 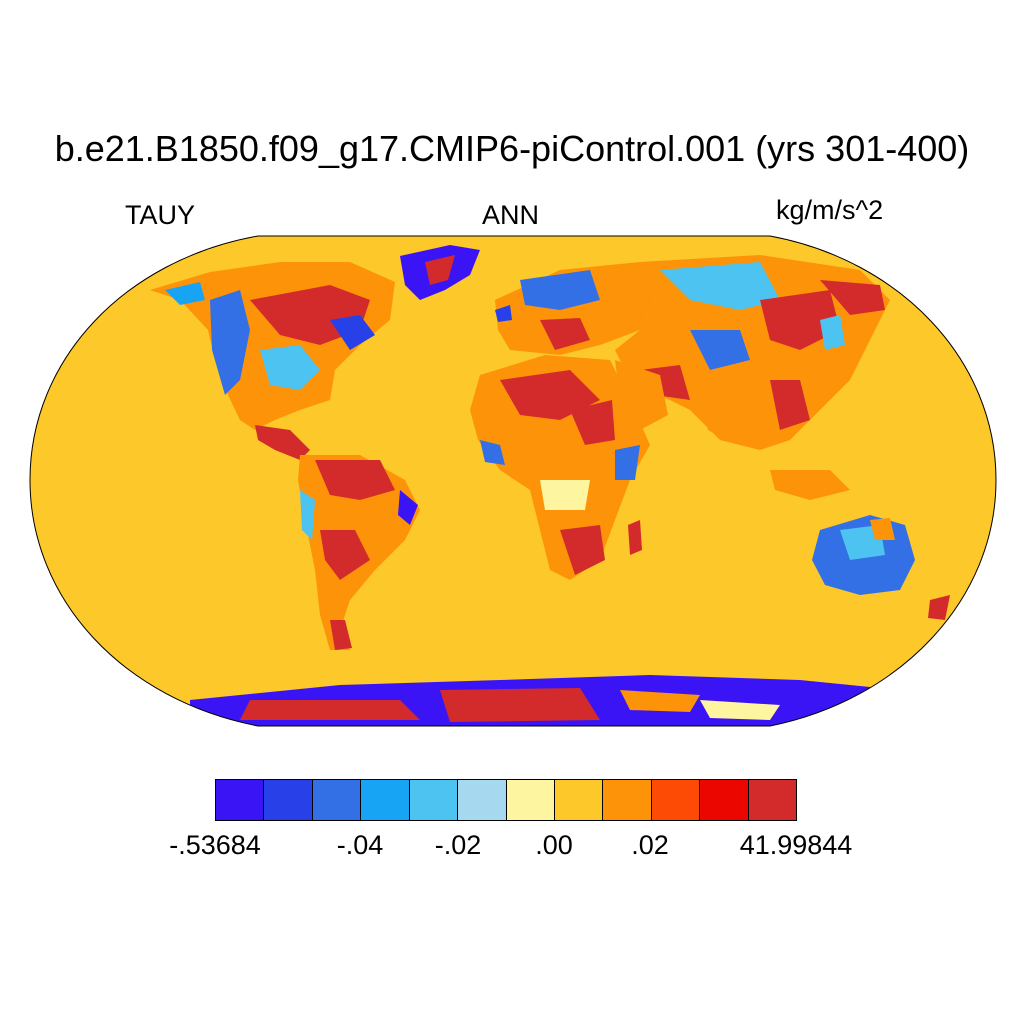 What do you see at coordinates (554, 845) in the screenshot?
I see `colorbar-tick-label: .00` at bounding box center [554, 845].